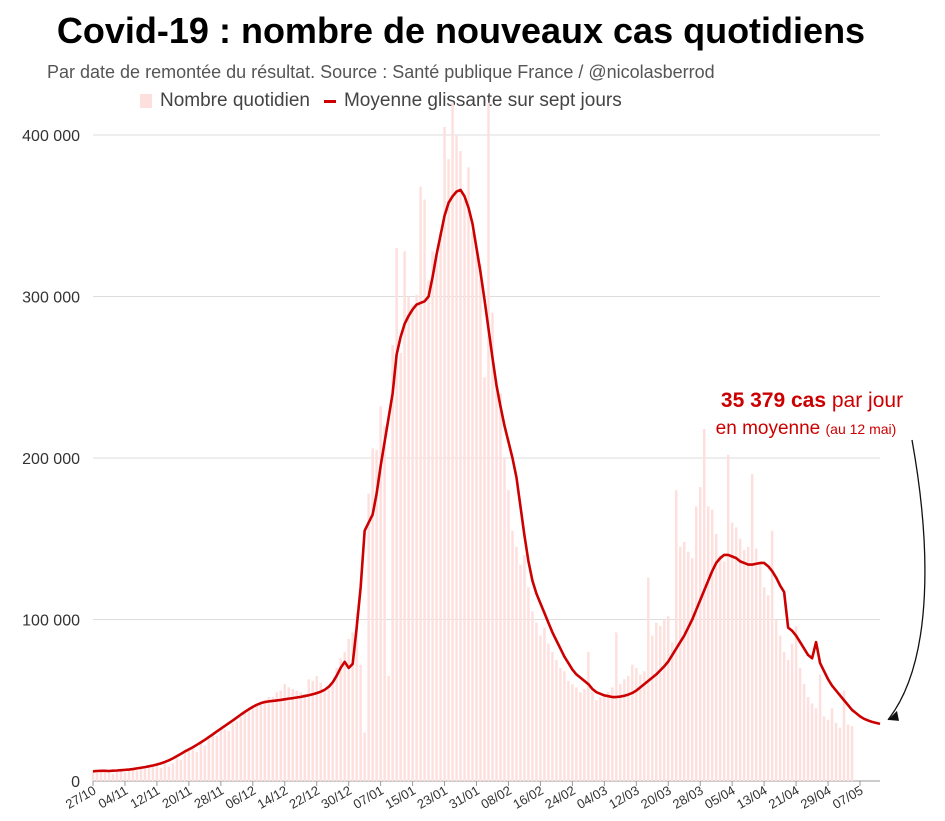 The image size is (945, 821). I want to click on y-tick-label: 200 000, so click(51, 459).